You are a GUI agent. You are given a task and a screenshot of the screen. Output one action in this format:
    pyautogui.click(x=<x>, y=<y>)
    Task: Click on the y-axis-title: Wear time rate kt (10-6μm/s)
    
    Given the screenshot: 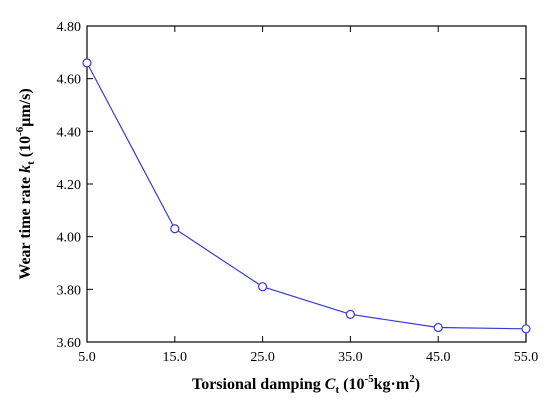 What is the action you would take?
    pyautogui.click(x=25, y=183)
    